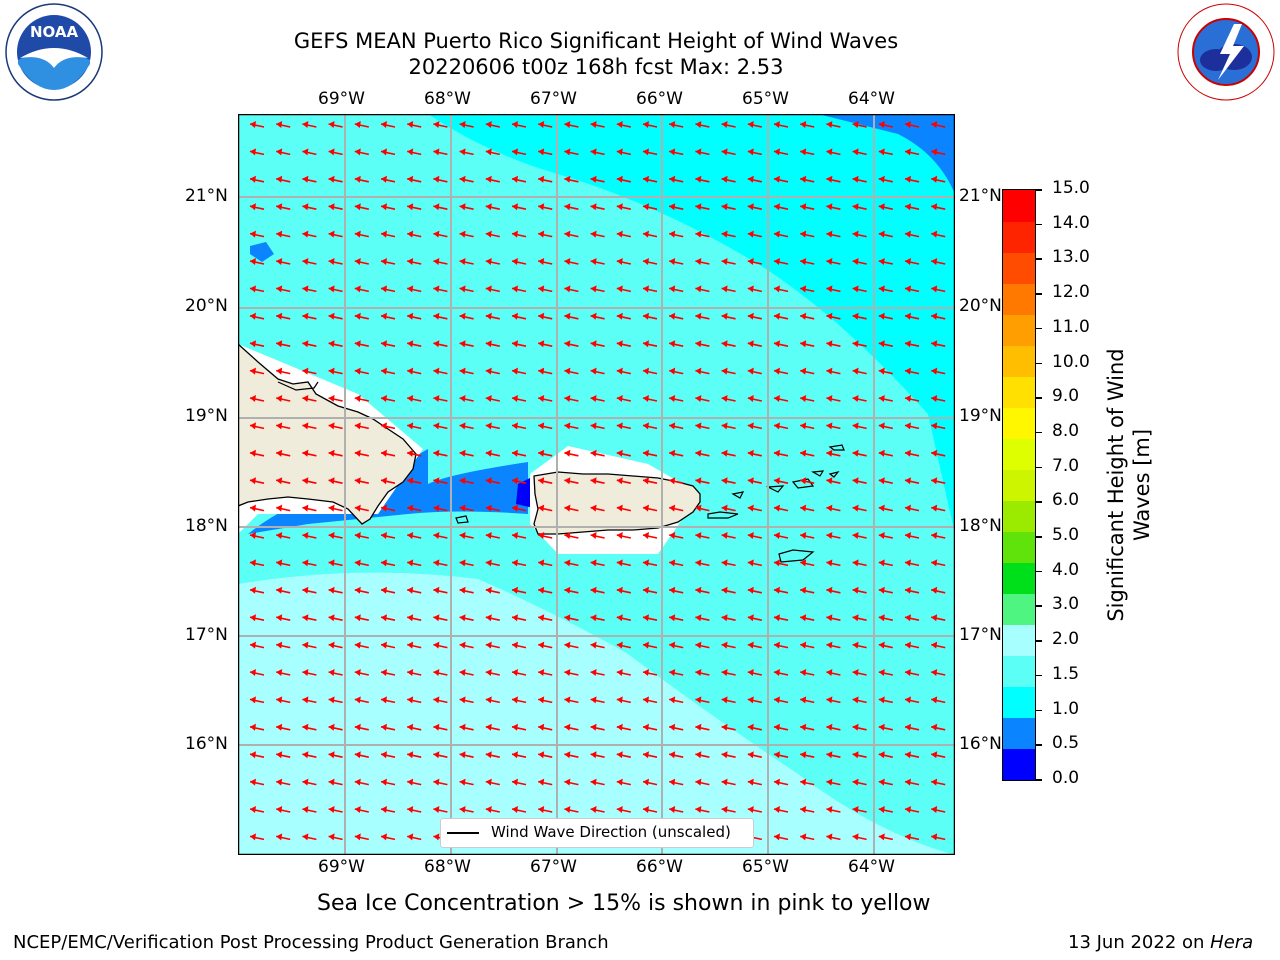 This screenshot has height=960, width=1280. Describe the element at coordinates (617, 503) in the screenshot. I see `puerto-rico` at that location.